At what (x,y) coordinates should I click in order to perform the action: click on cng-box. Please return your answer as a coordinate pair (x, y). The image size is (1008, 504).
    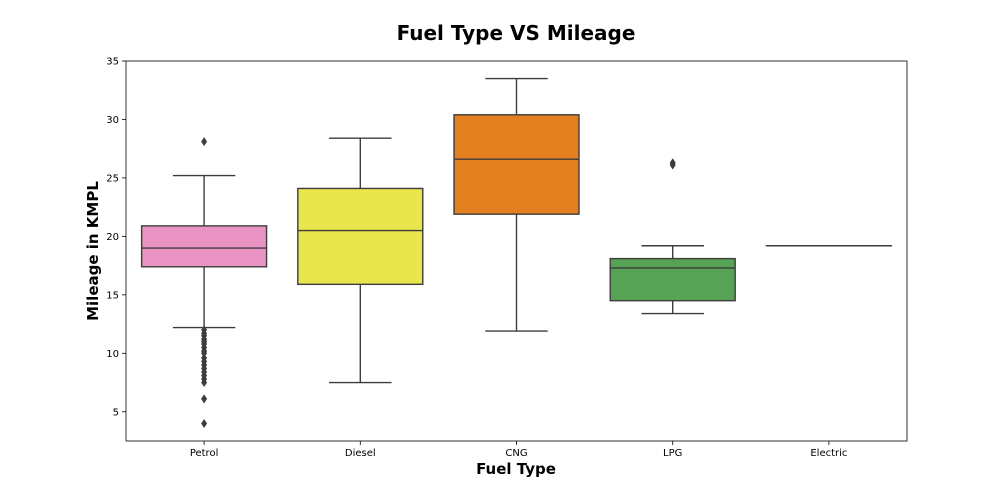
    Looking at the image, I should click on (516, 164).